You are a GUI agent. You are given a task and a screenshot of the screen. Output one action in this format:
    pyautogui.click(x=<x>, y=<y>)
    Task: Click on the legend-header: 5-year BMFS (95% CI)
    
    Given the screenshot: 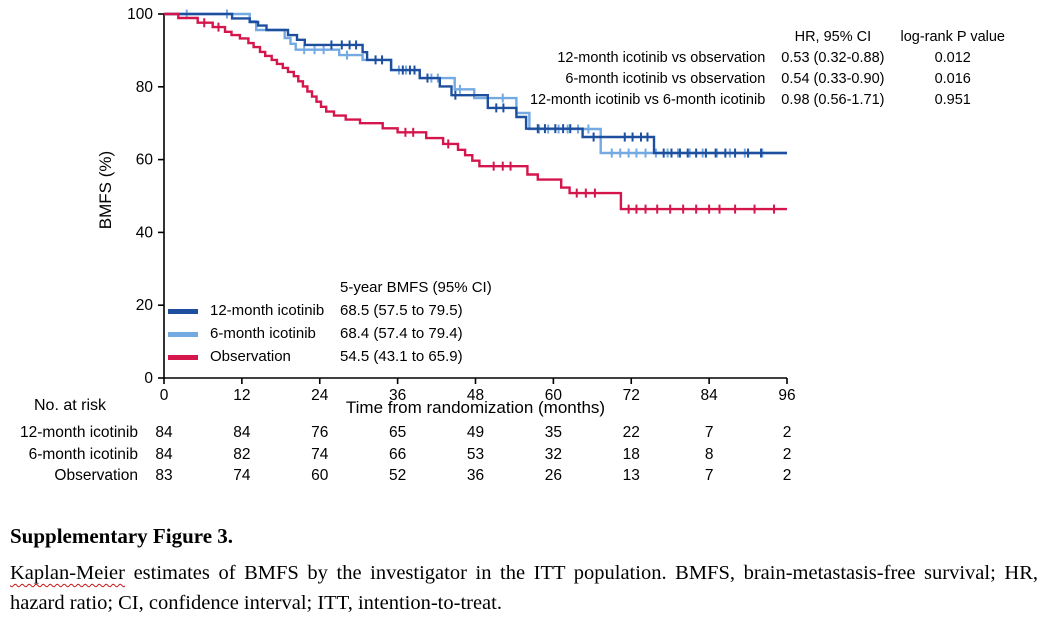 What is the action you would take?
    pyautogui.click(x=416, y=287)
    